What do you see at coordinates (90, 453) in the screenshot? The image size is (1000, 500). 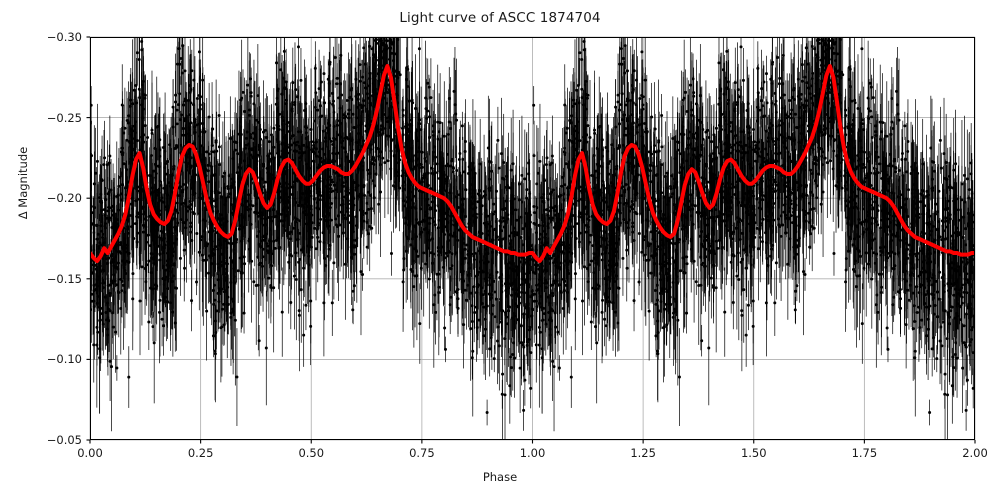 I see `x-tick-label: 0.00` at bounding box center [90, 453].